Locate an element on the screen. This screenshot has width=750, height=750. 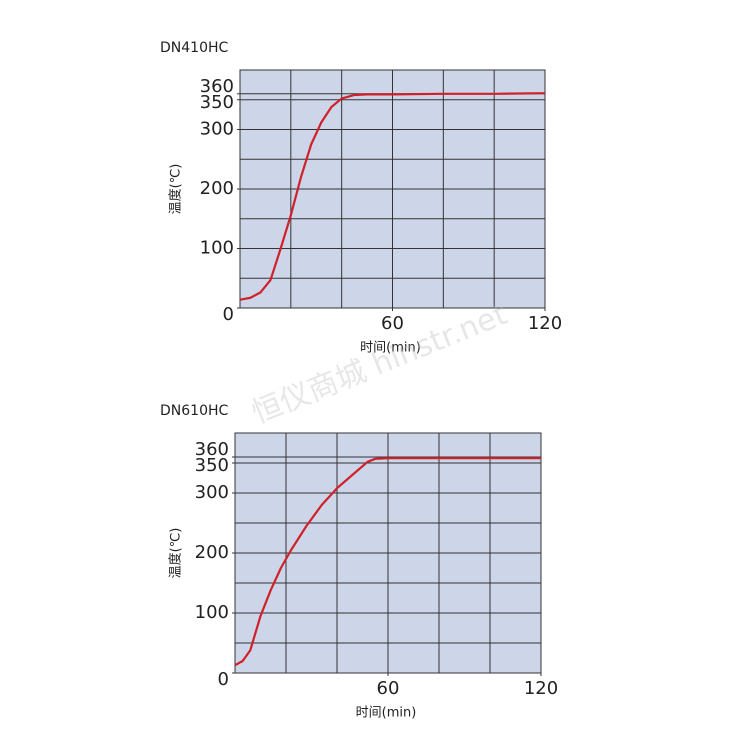
chart-title: DN610HC is located at coordinates (194, 411).